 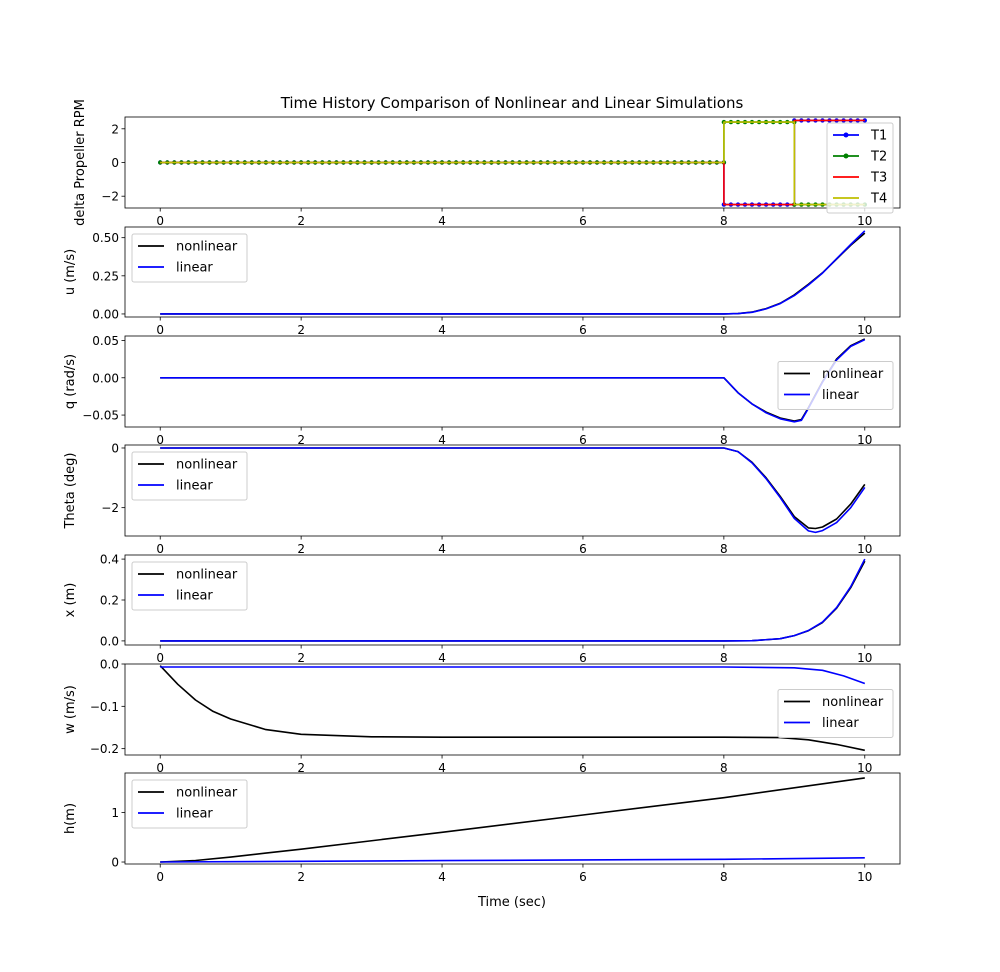 I want to click on subplot-5: 0 2 4 6 8 10 0.0 0.2 0.4 x (m) nonlinear linear, so click(x=482, y=609).